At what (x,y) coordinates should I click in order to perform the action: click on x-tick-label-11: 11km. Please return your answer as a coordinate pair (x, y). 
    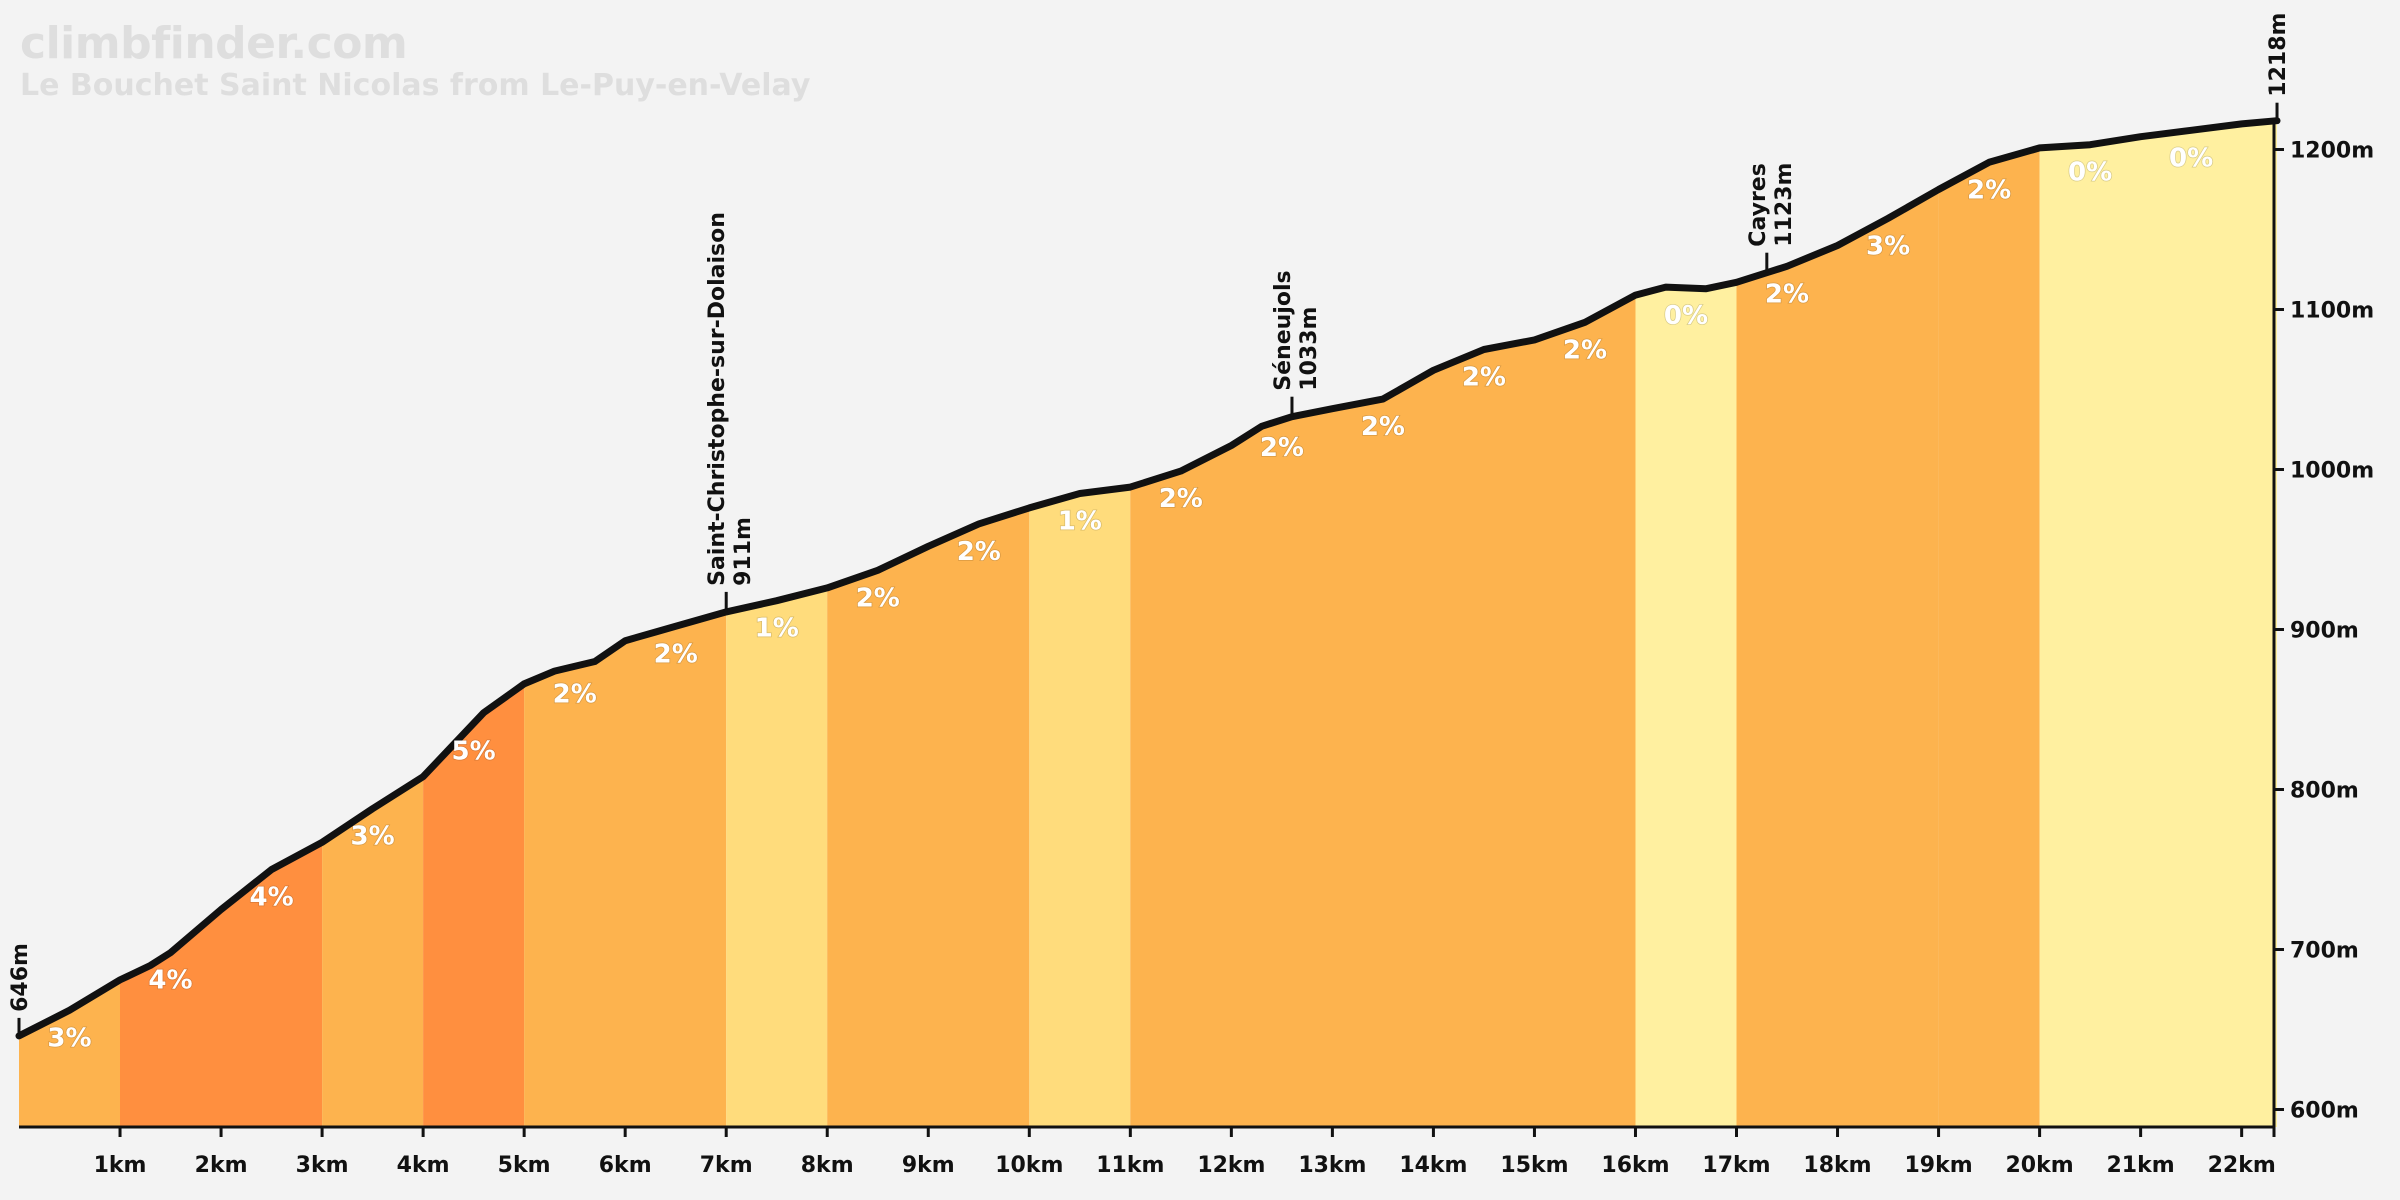
    Looking at the image, I should click on (1130, 1165).